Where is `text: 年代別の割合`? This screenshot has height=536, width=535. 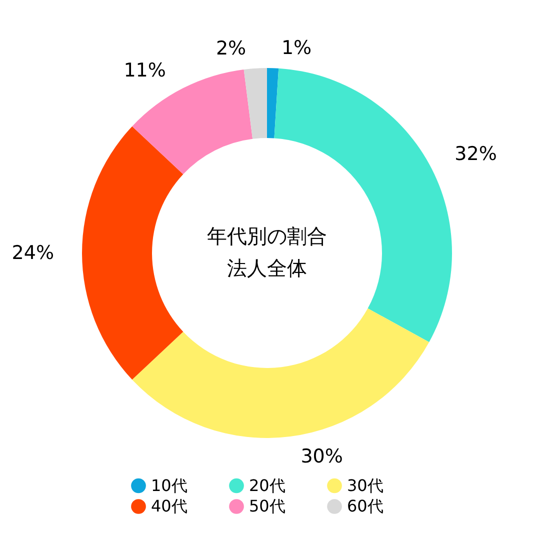 text: 年代別の割合 is located at coordinates (267, 236).